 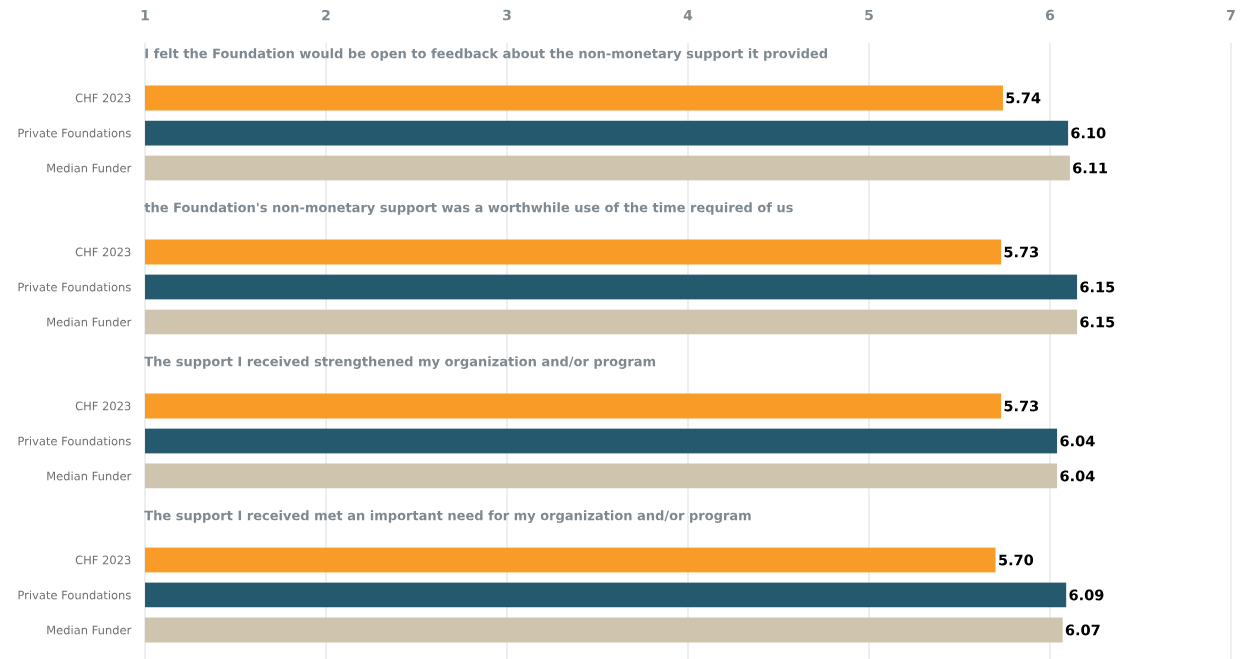 I want to click on data-label: 5.70, so click(x=1016, y=560).